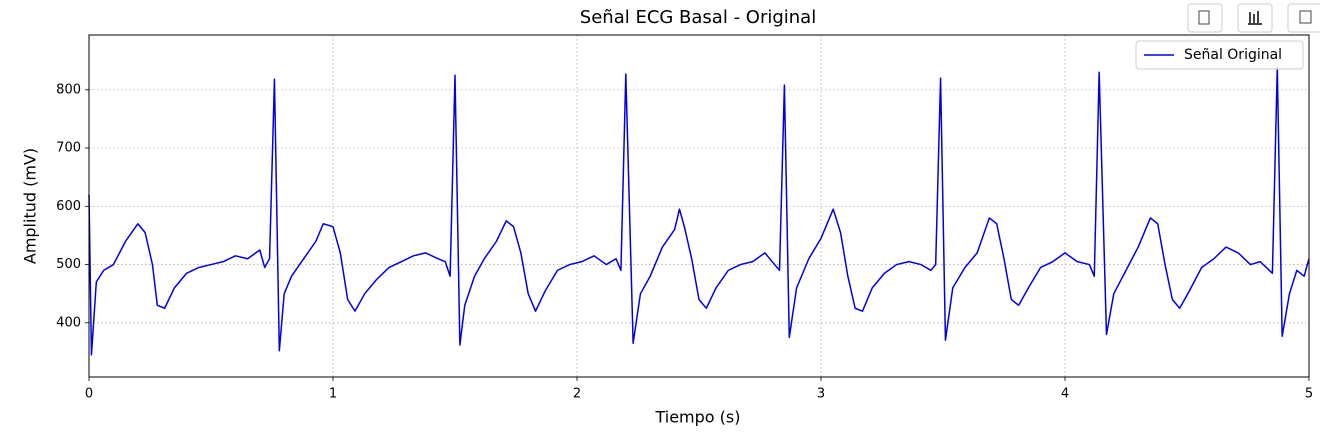 Image resolution: width=1320 pixels, height=432 pixels. Describe the element at coordinates (89, 394) in the screenshot. I see `x-tick-label: 0` at that location.